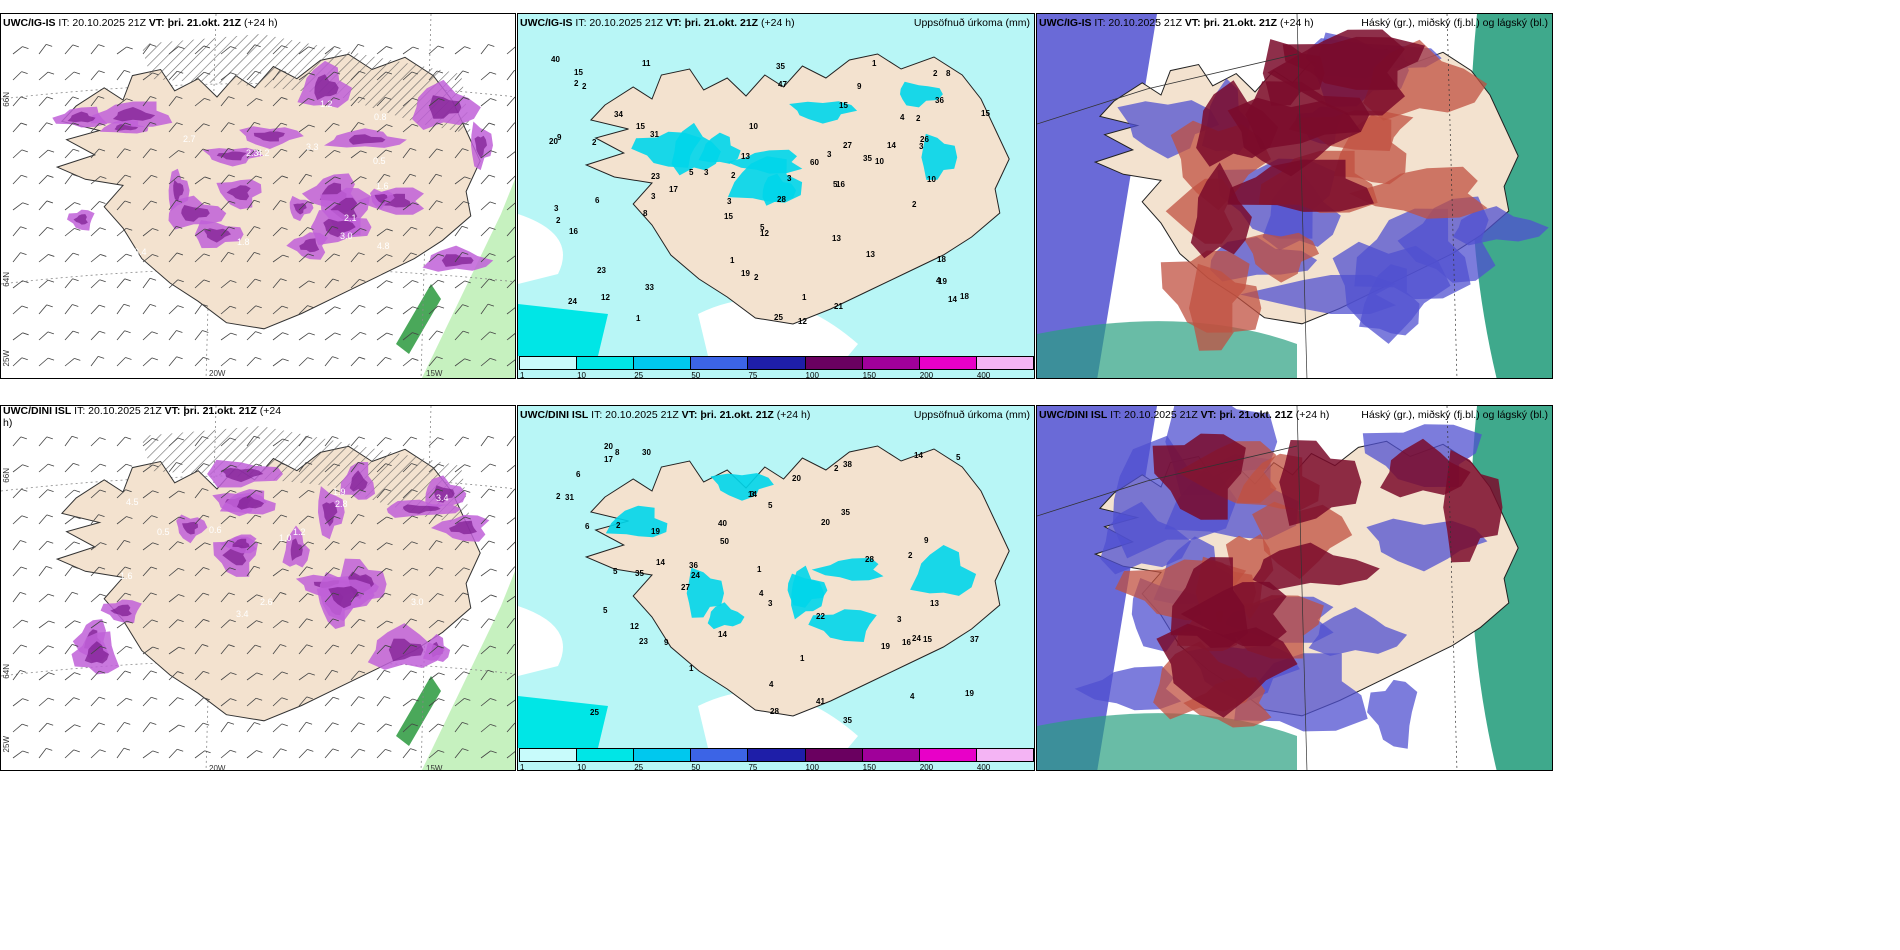 The height and width of the screenshot is (950, 1900). What do you see at coordinates (778, 317) in the screenshot?
I see `precip-value-label: 25` at bounding box center [778, 317].